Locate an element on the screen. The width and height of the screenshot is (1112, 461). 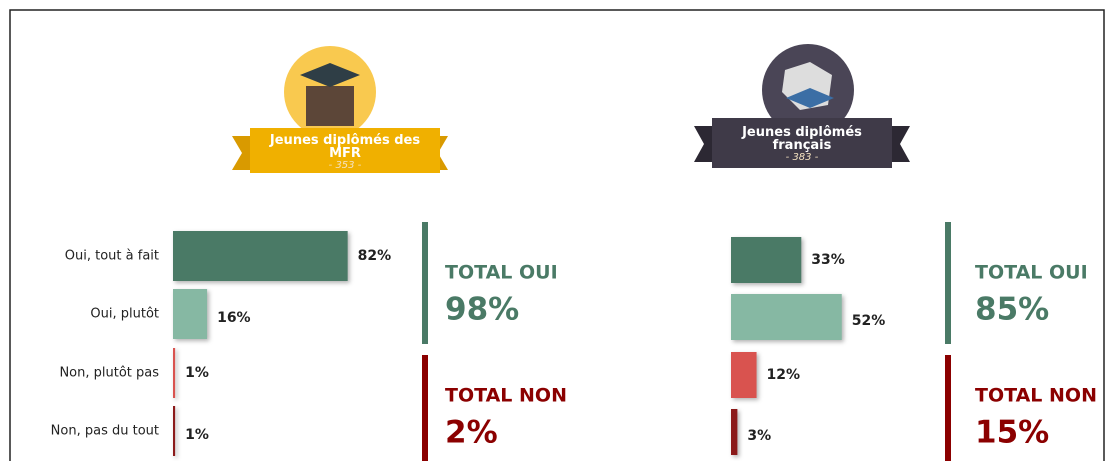
value-label: 82% is located at coordinates (375, 256).